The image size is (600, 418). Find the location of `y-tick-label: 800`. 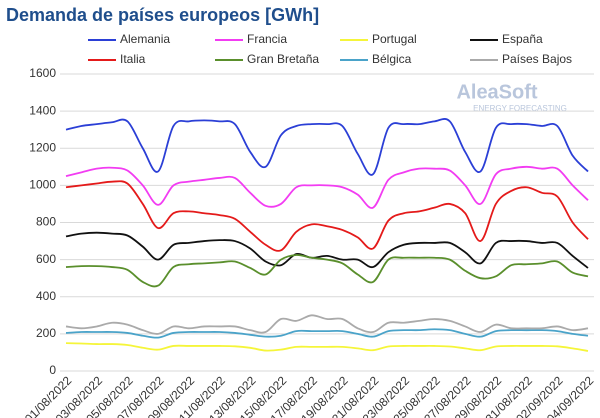

y-tick-label: 800 is located at coordinates (46, 222).